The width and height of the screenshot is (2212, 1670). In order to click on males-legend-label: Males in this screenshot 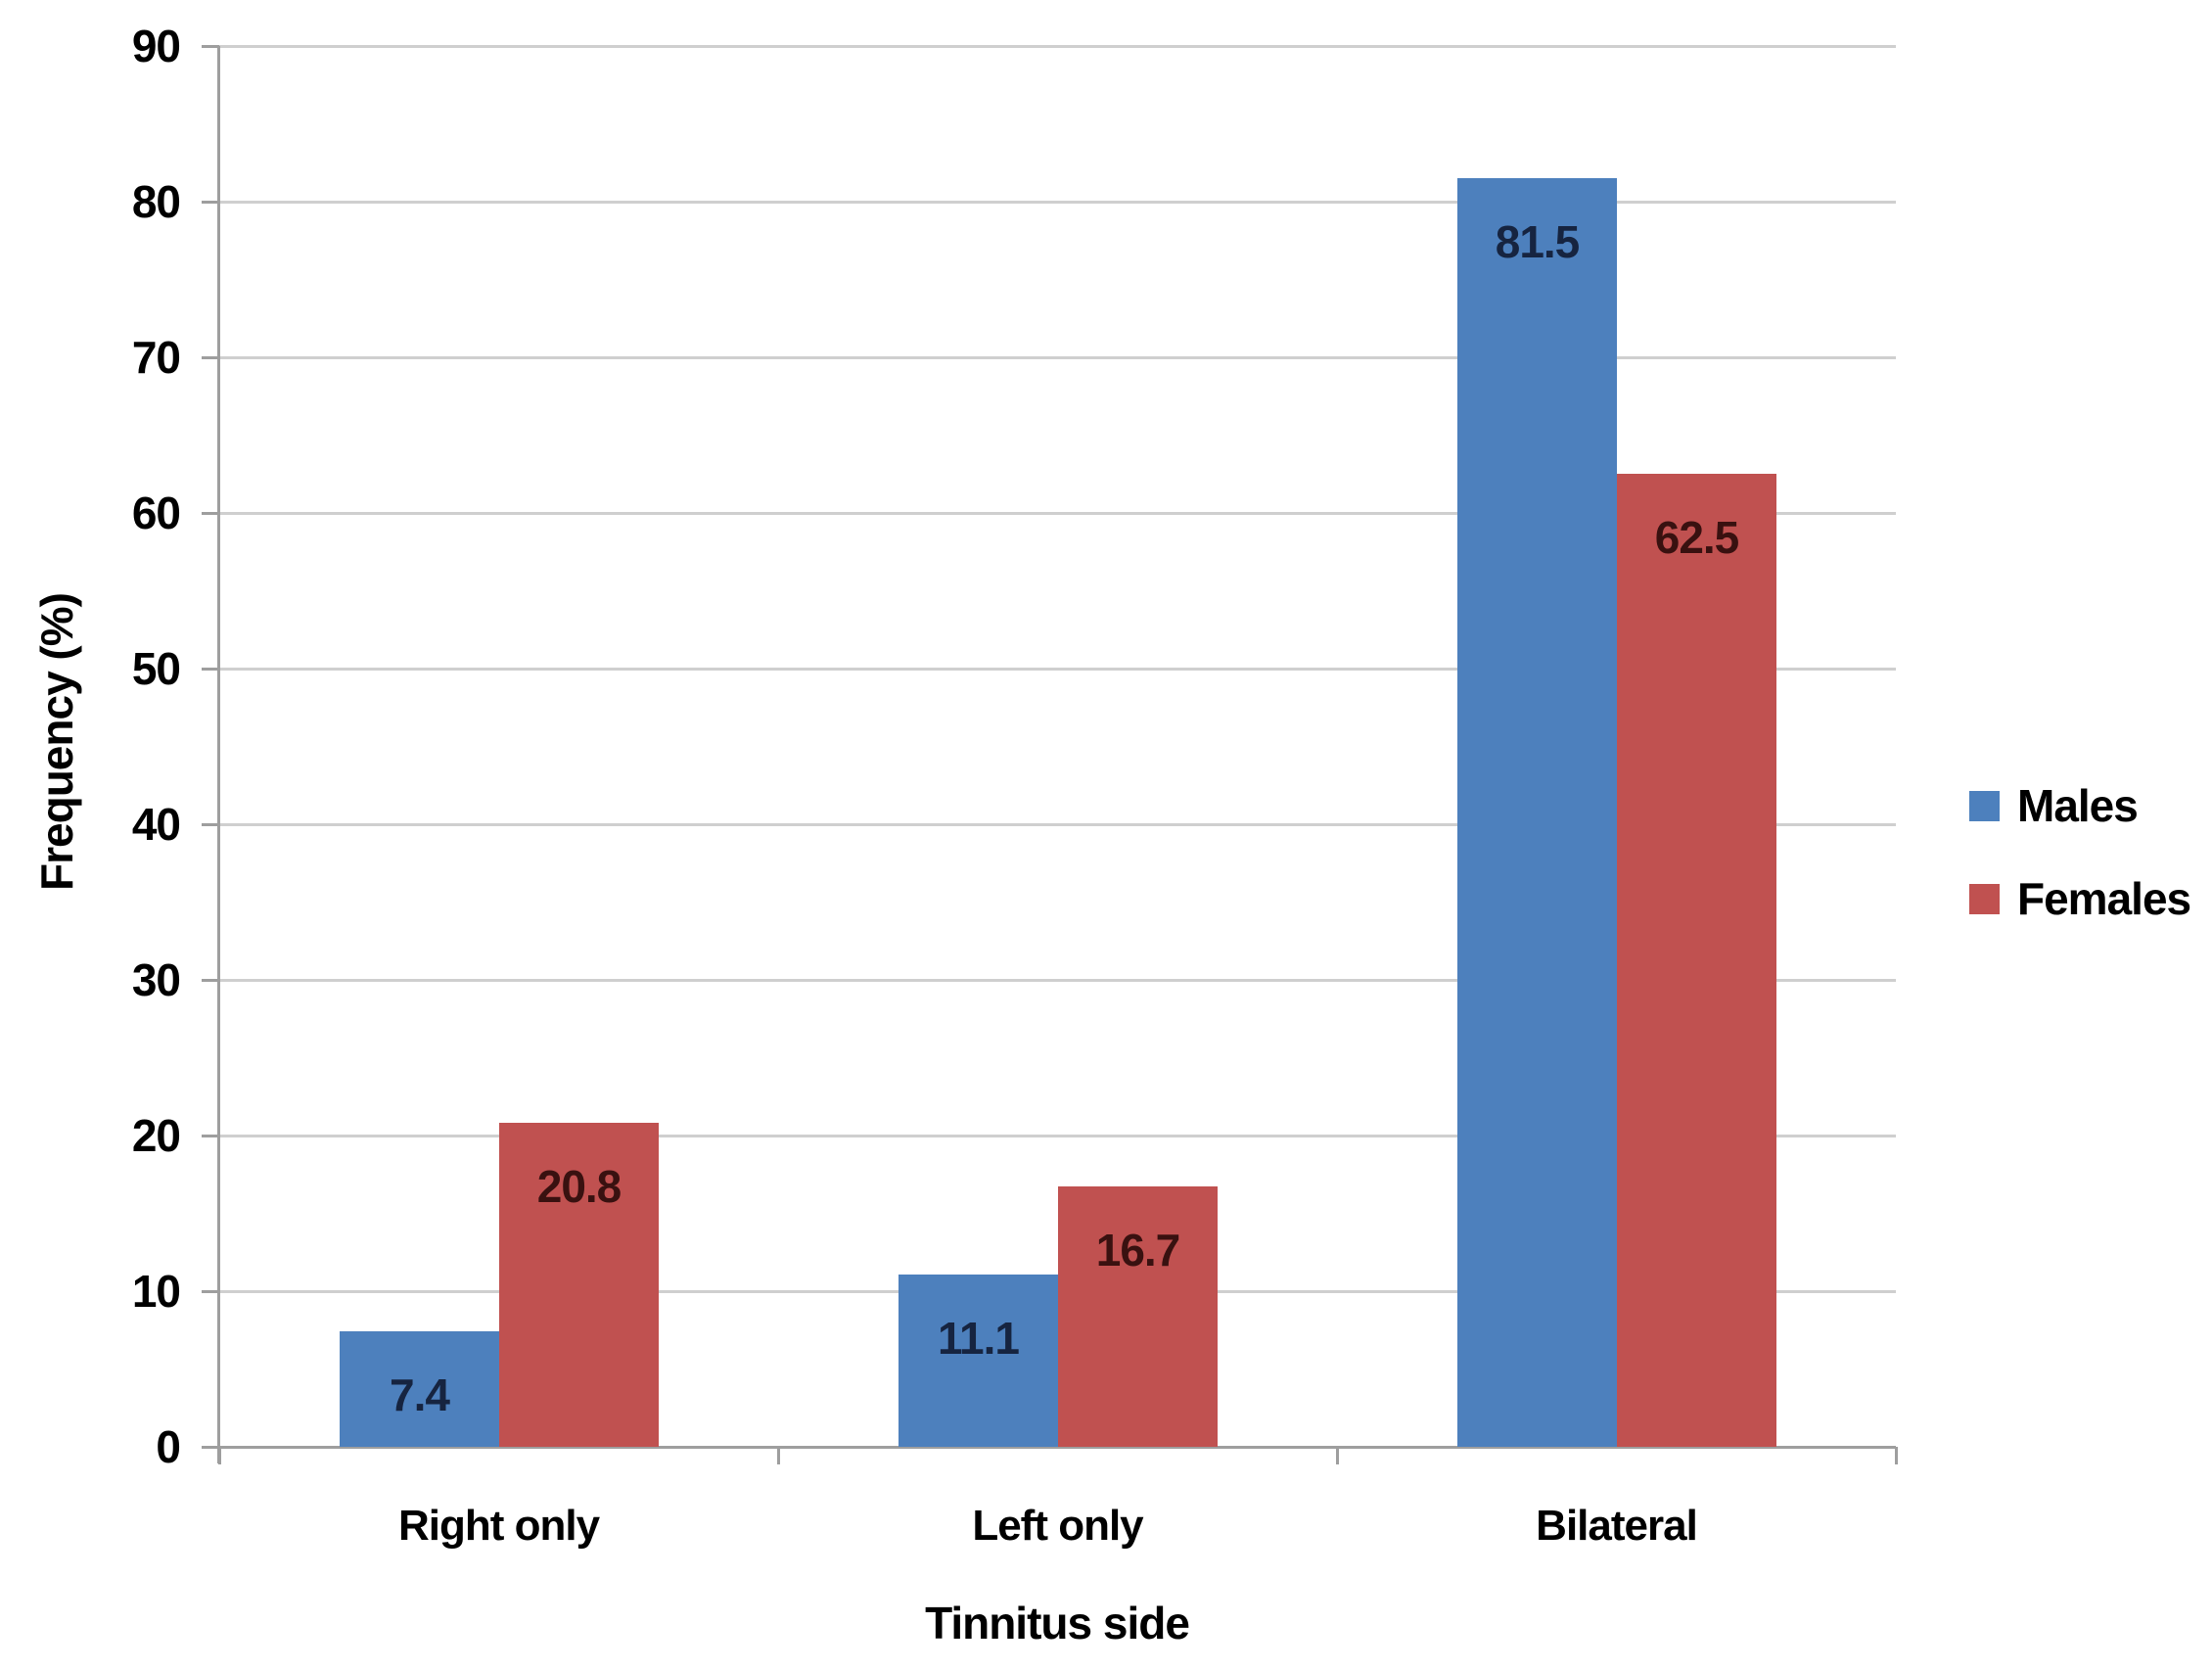, I will do `click(2078, 805)`.